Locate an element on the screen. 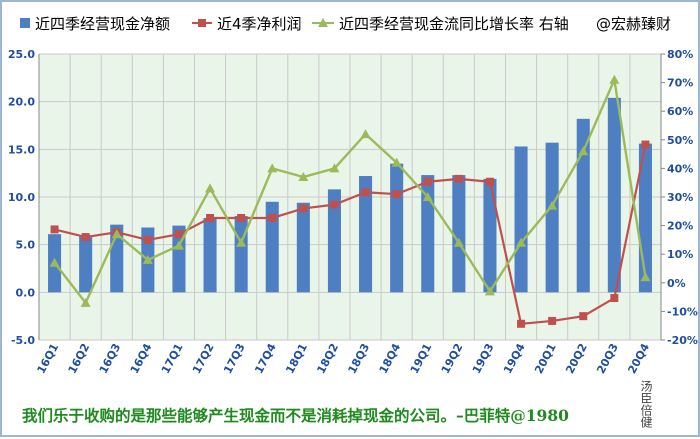 The image size is (700, 439). y-left-tick-label: 25.0 is located at coordinates (21, 54).